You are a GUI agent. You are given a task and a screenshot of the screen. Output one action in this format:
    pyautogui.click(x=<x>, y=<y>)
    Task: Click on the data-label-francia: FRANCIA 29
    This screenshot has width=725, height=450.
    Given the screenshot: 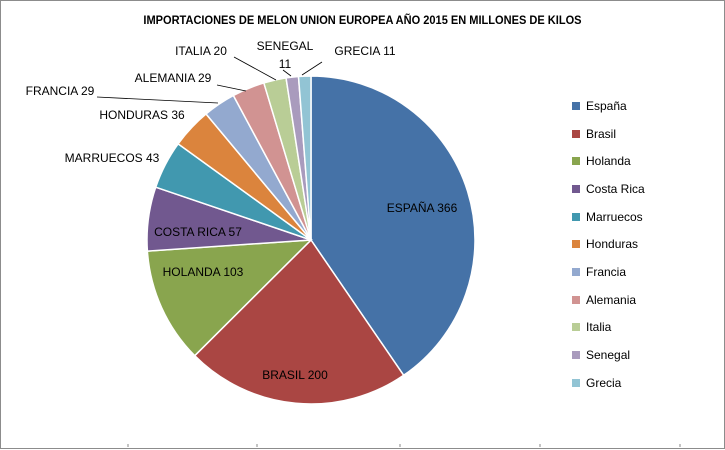 What is the action you would take?
    pyautogui.click(x=60, y=91)
    